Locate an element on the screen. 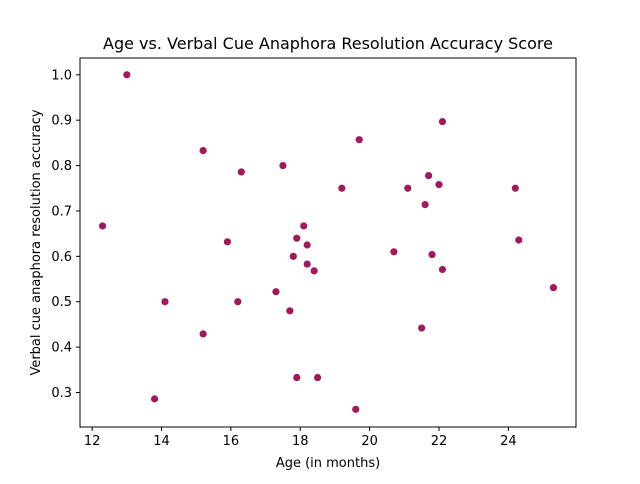 The width and height of the screenshot is (640, 484). y-tick-label: 0.6 is located at coordinates (61, 257).